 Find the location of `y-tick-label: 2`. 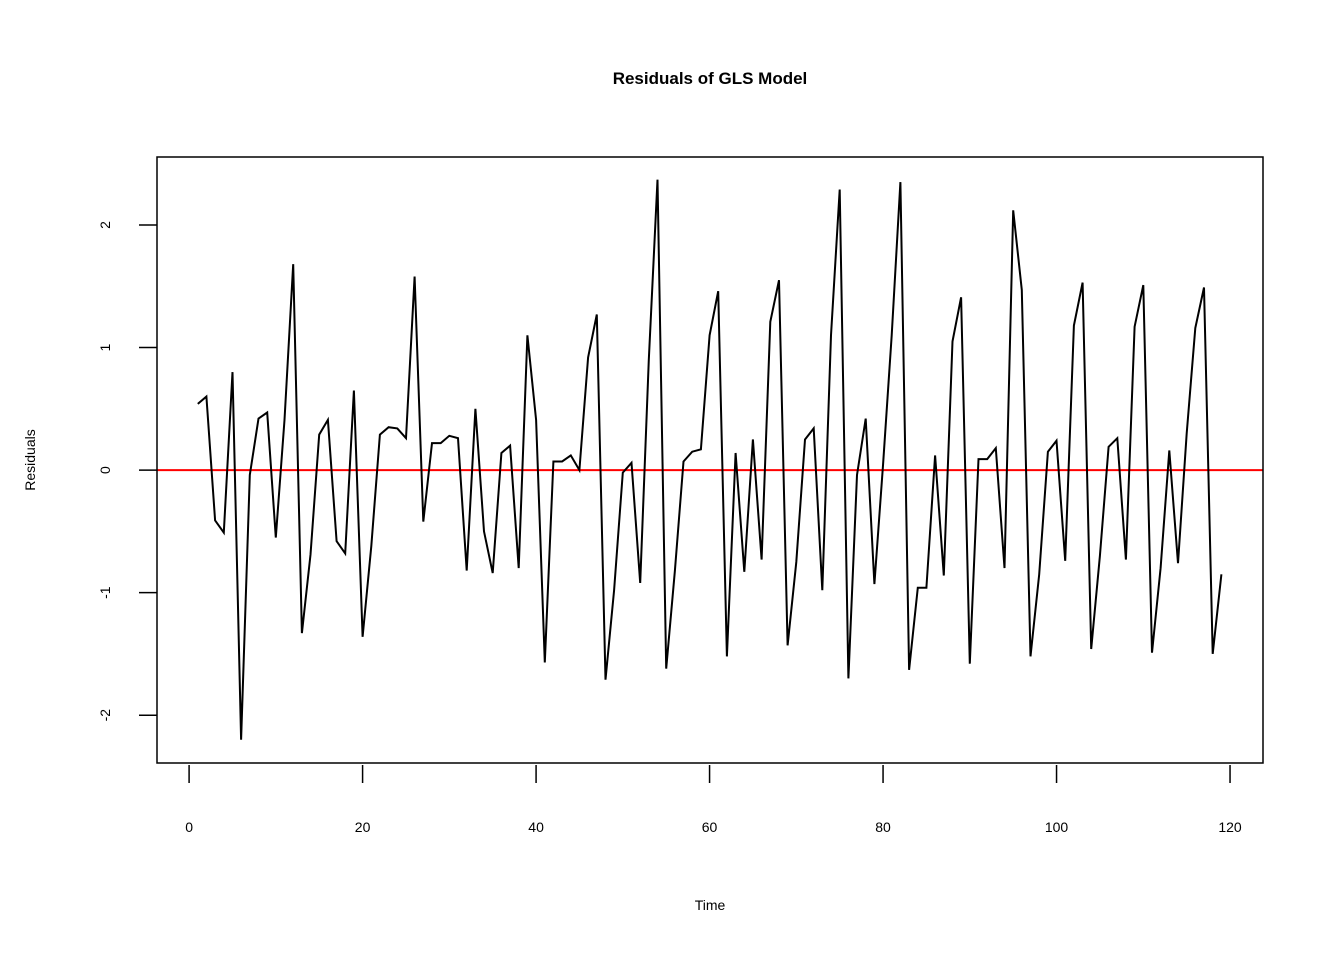

y-tick-label: 2 is located at coordinates (105, 225).